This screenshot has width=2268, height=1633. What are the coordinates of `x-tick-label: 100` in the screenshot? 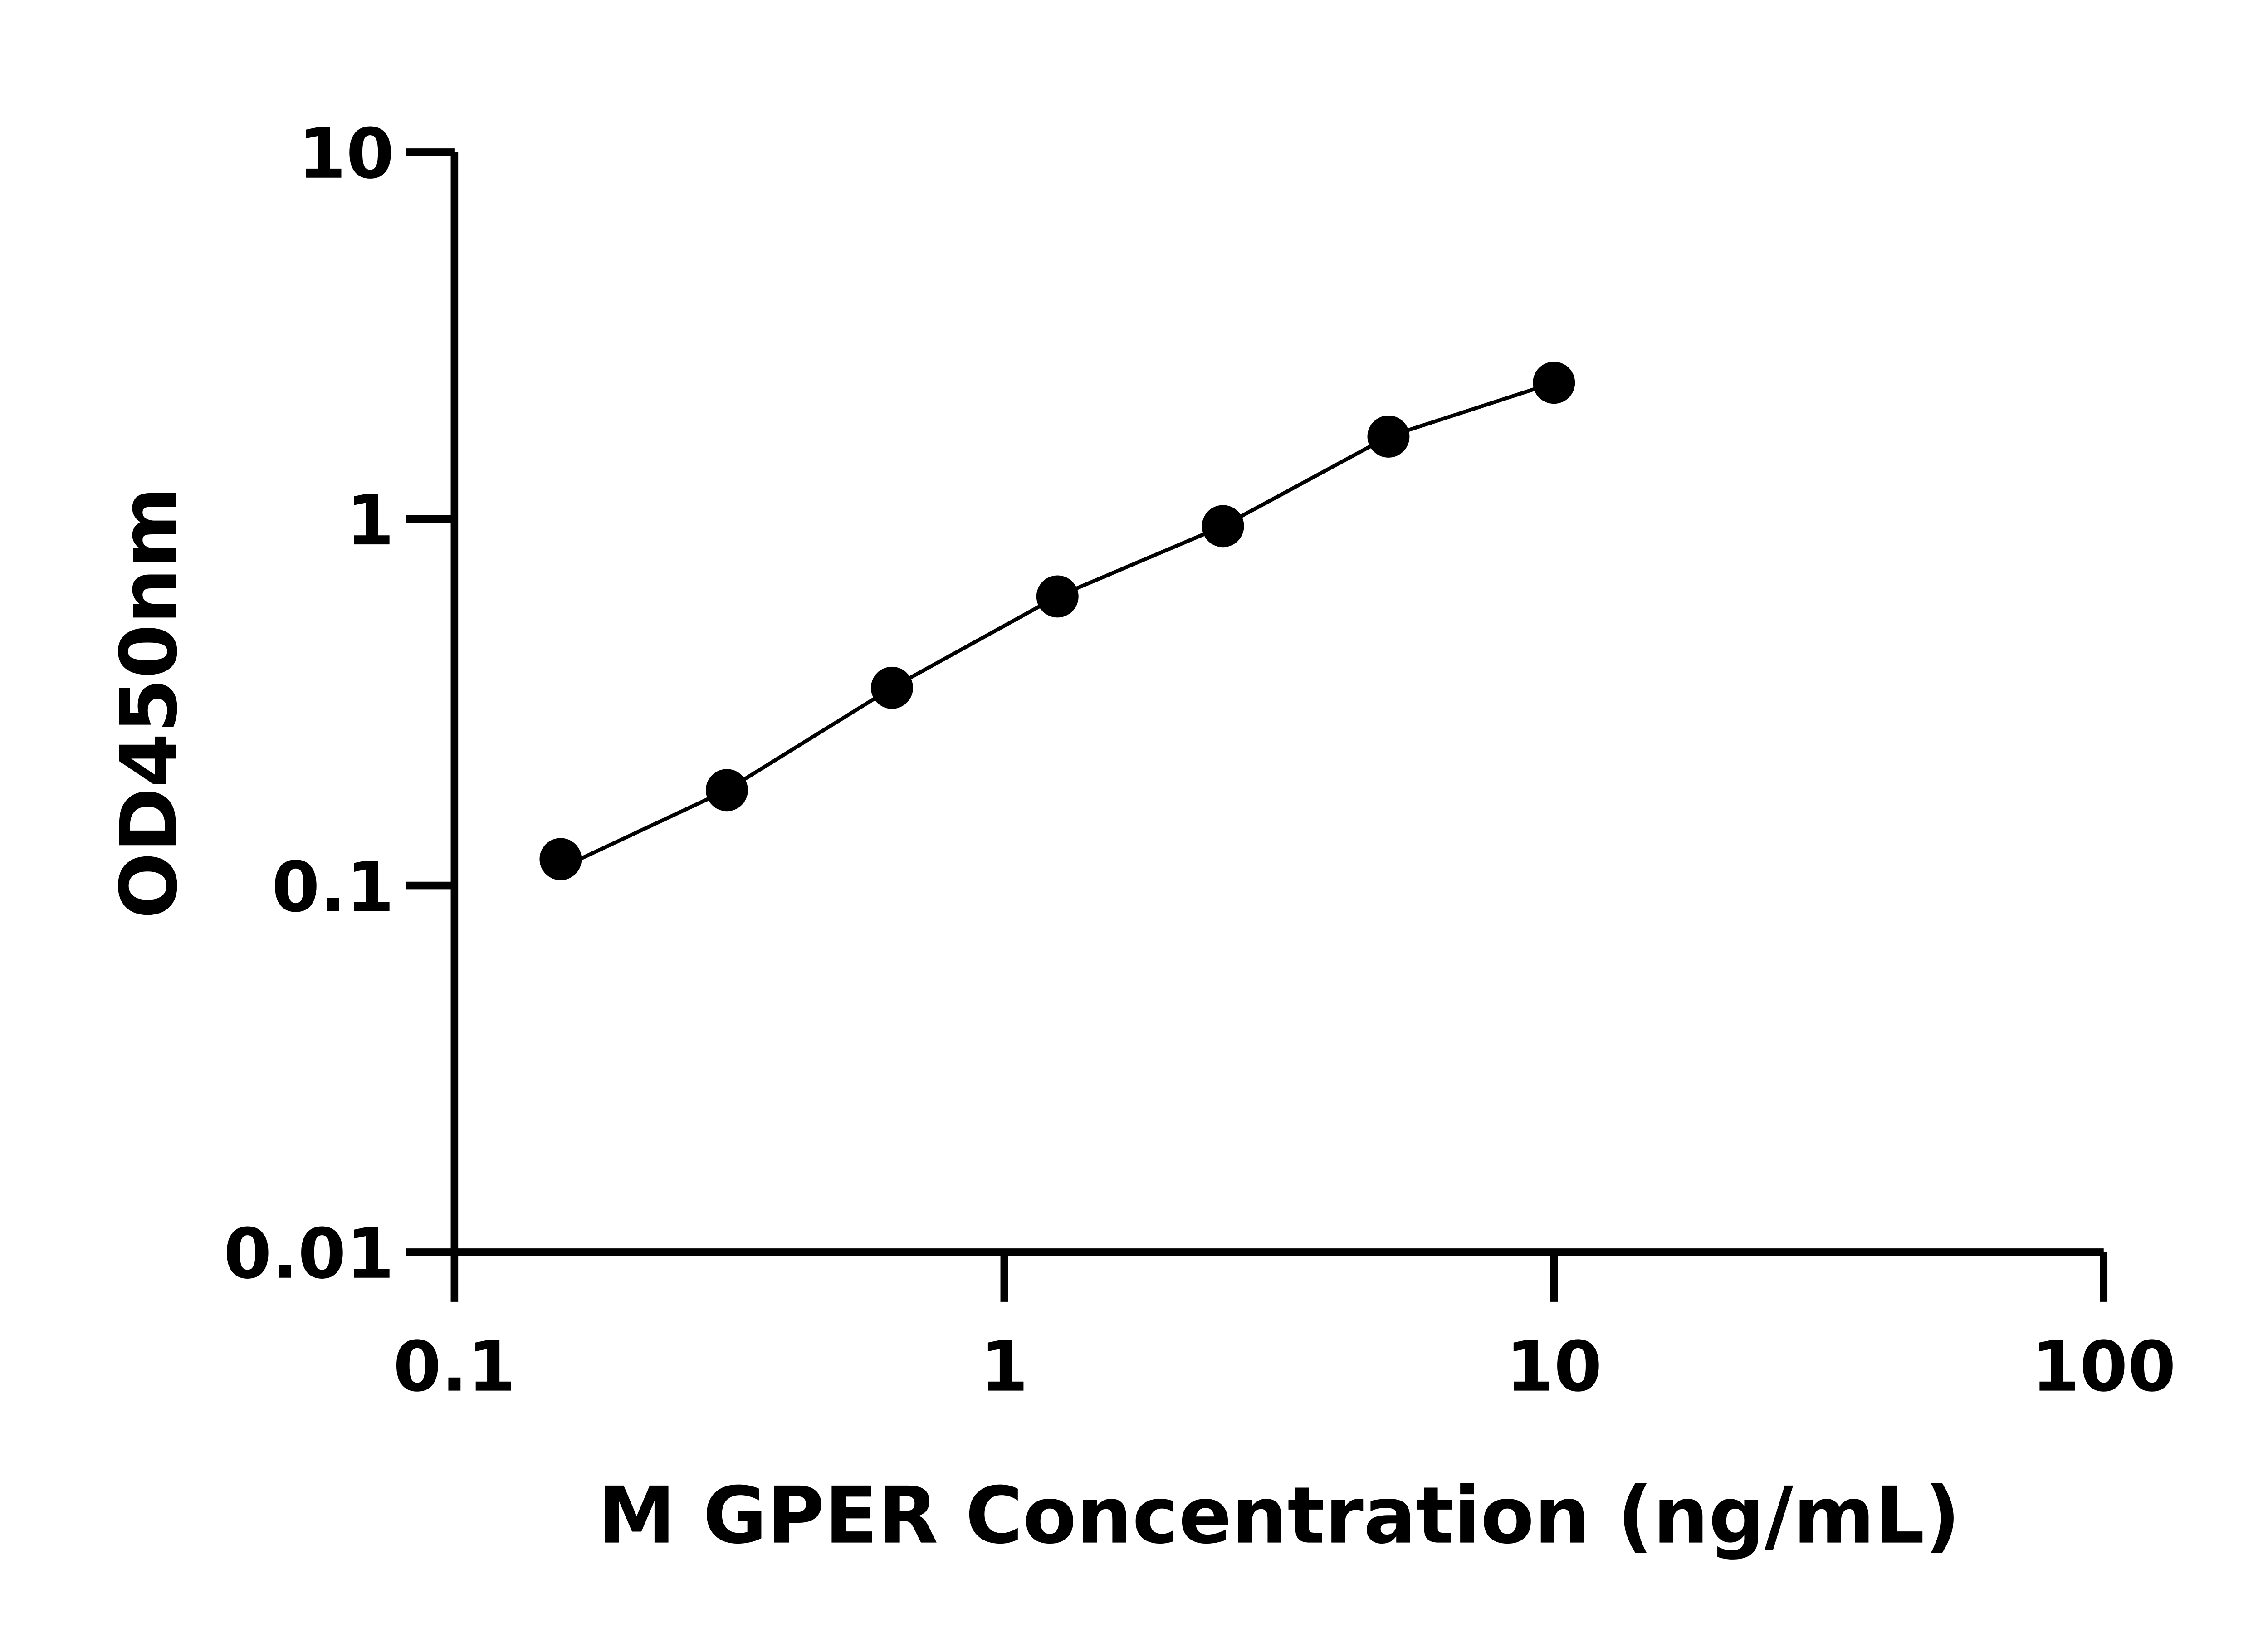 It's located at (2104, 1366).